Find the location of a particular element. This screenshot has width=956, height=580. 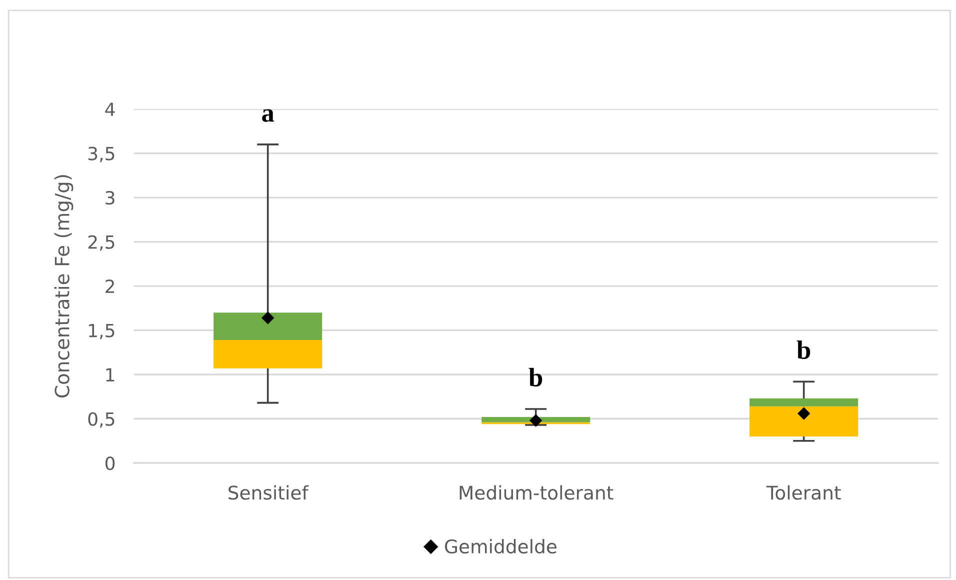

y-tick-label: 2,5 is located at coordinates (101, 243).